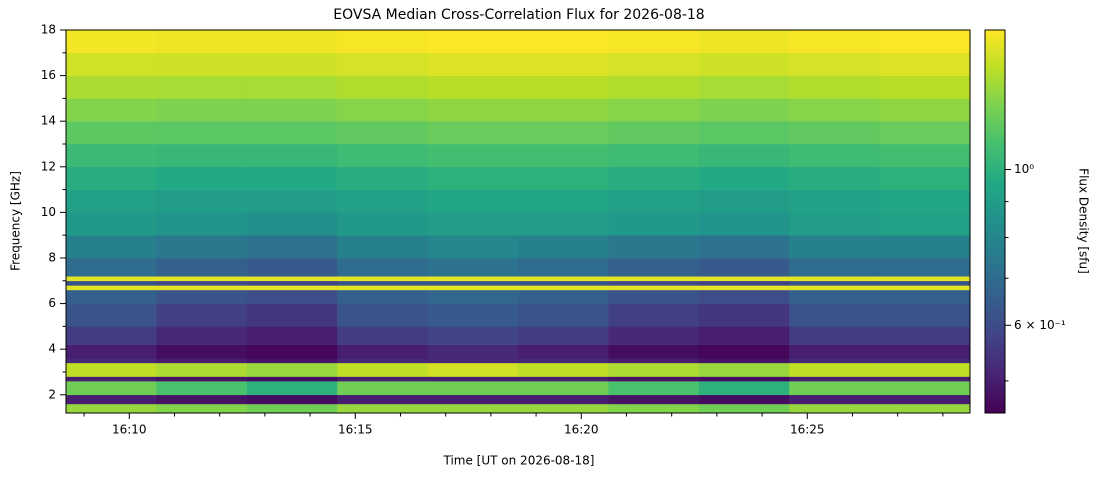 The height and width of the screenshot is (477, 1101). Describe the element at coordinates (52, 257) in the screenshot. I see `y-tick-label: 8` at that location.